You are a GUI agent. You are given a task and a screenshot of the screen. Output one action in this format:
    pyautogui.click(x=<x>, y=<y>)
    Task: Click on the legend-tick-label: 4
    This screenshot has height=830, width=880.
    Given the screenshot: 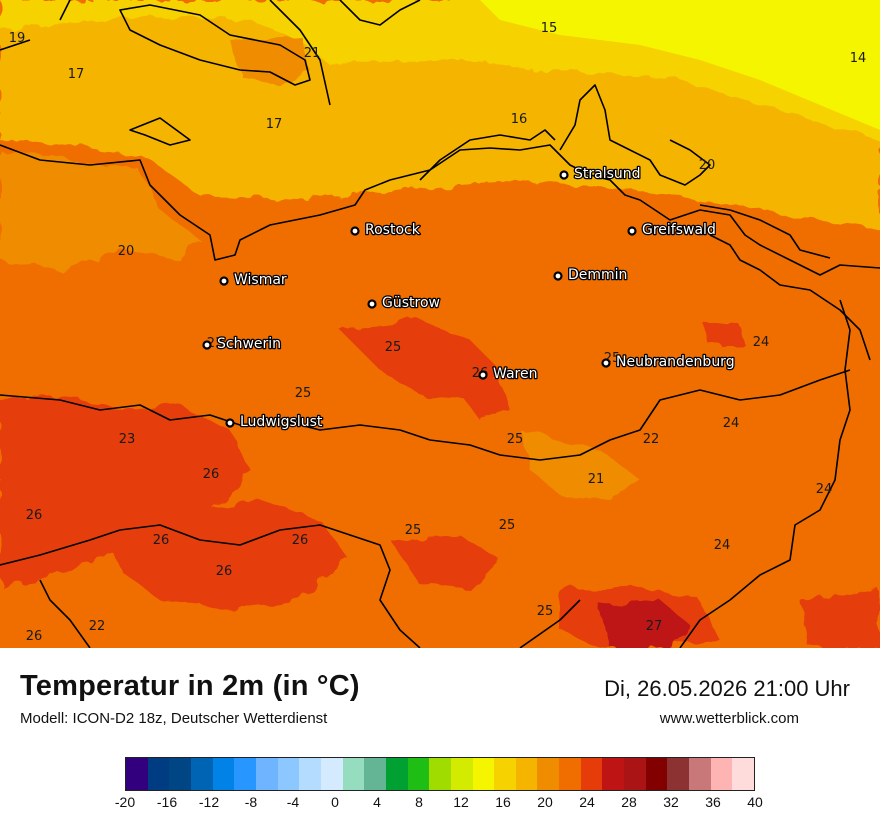 What is the action you would take?
    pyautogui.click(x=377, y=802)
    